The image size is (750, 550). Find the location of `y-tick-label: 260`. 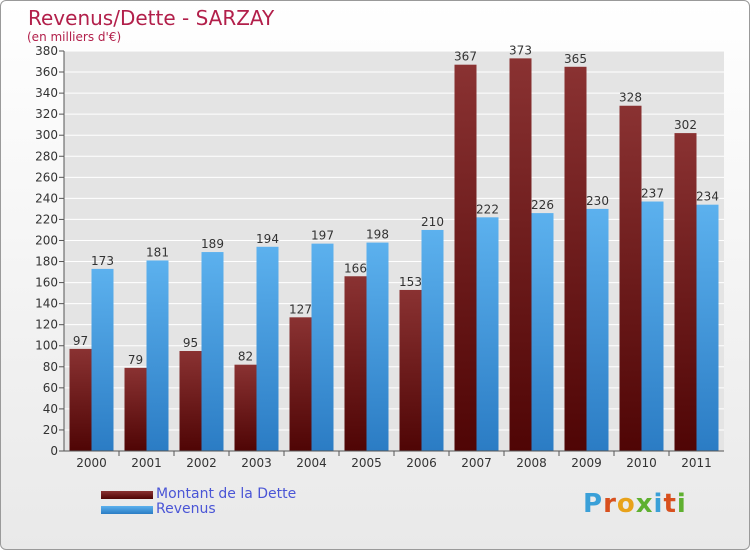

y-tick-label: 260 is located at coordinates (46, 177).